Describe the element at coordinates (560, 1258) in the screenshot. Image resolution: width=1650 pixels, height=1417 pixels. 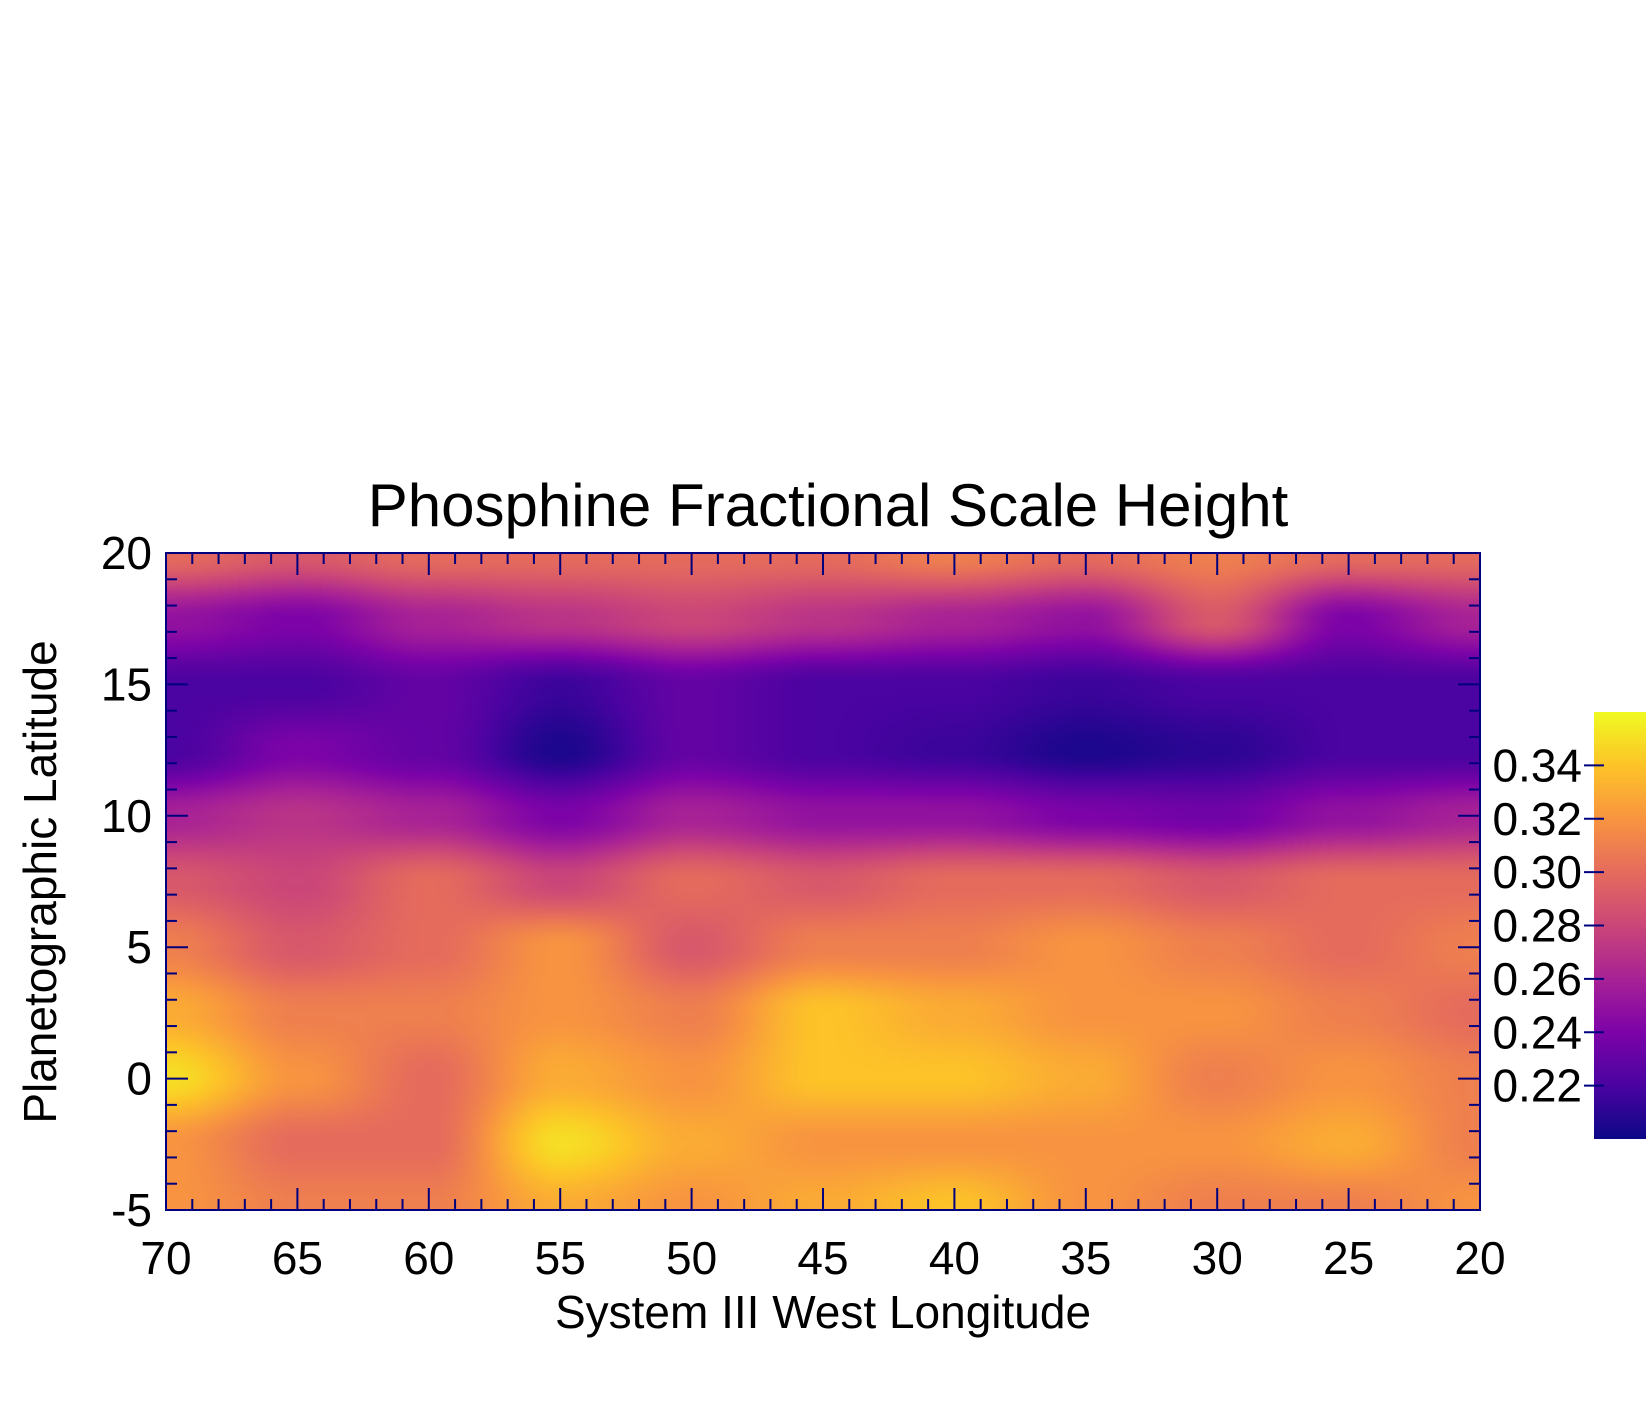
I see `x-tick-label: 55` at that location.